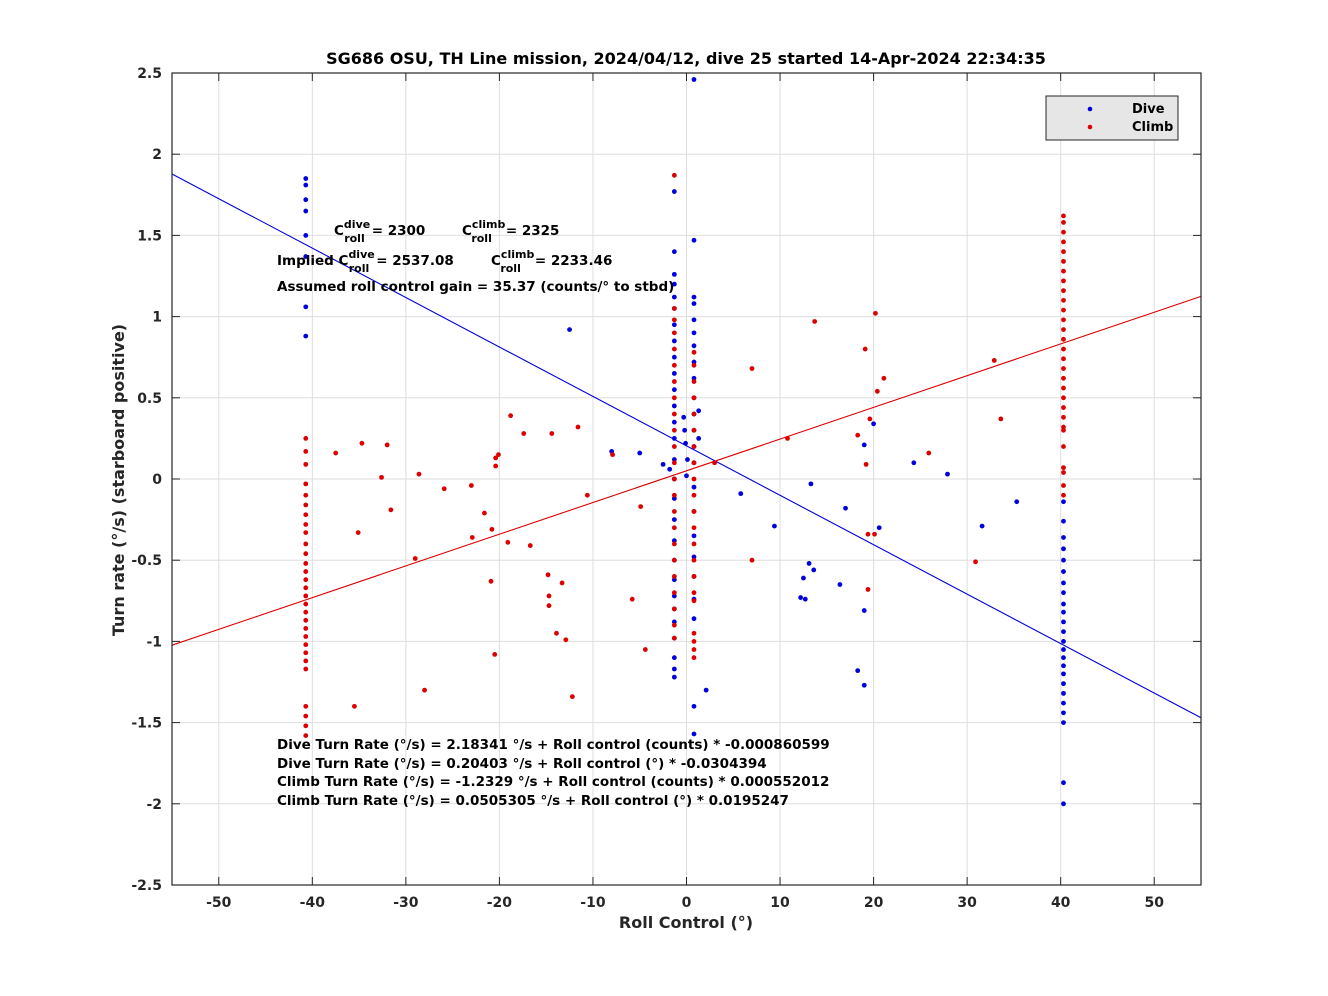 The height and width of the screenshot is (996, 1328). Describe the element at coordinates (1112, 118) in the screenshot. I see `legend-box` at that location.